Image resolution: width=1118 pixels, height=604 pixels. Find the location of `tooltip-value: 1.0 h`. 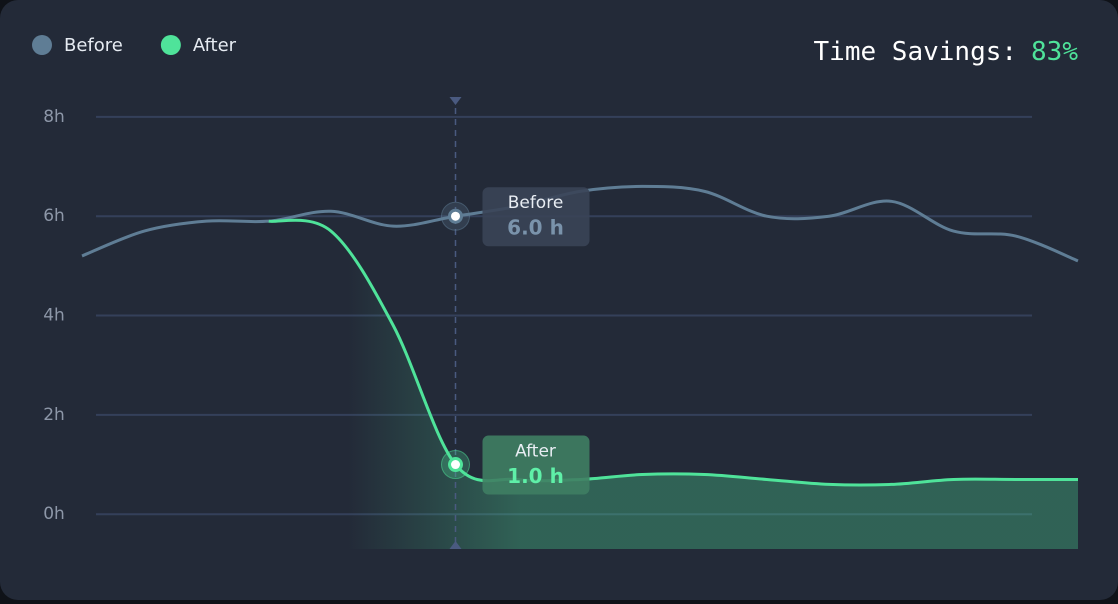

tooltip-value: 1.0 h is located at coordinates (535, 476).